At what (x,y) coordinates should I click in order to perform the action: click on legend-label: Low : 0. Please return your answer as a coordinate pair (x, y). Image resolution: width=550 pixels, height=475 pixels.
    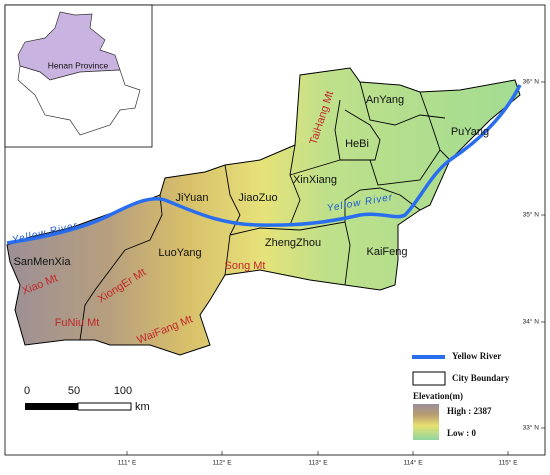
    Looking at the image, I should click on (461, 433).